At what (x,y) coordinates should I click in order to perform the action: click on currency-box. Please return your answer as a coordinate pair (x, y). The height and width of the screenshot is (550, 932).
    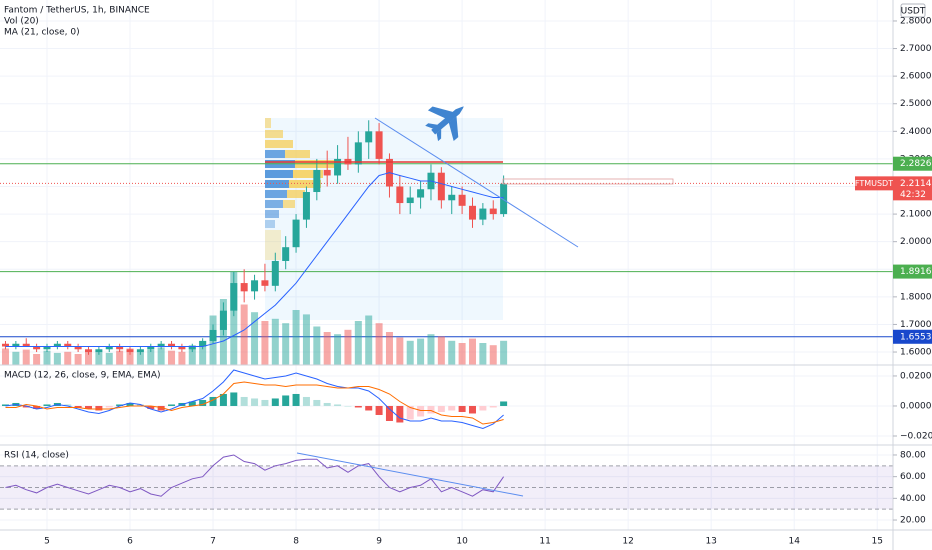
    Looking at the image, I should click on (913, 10).